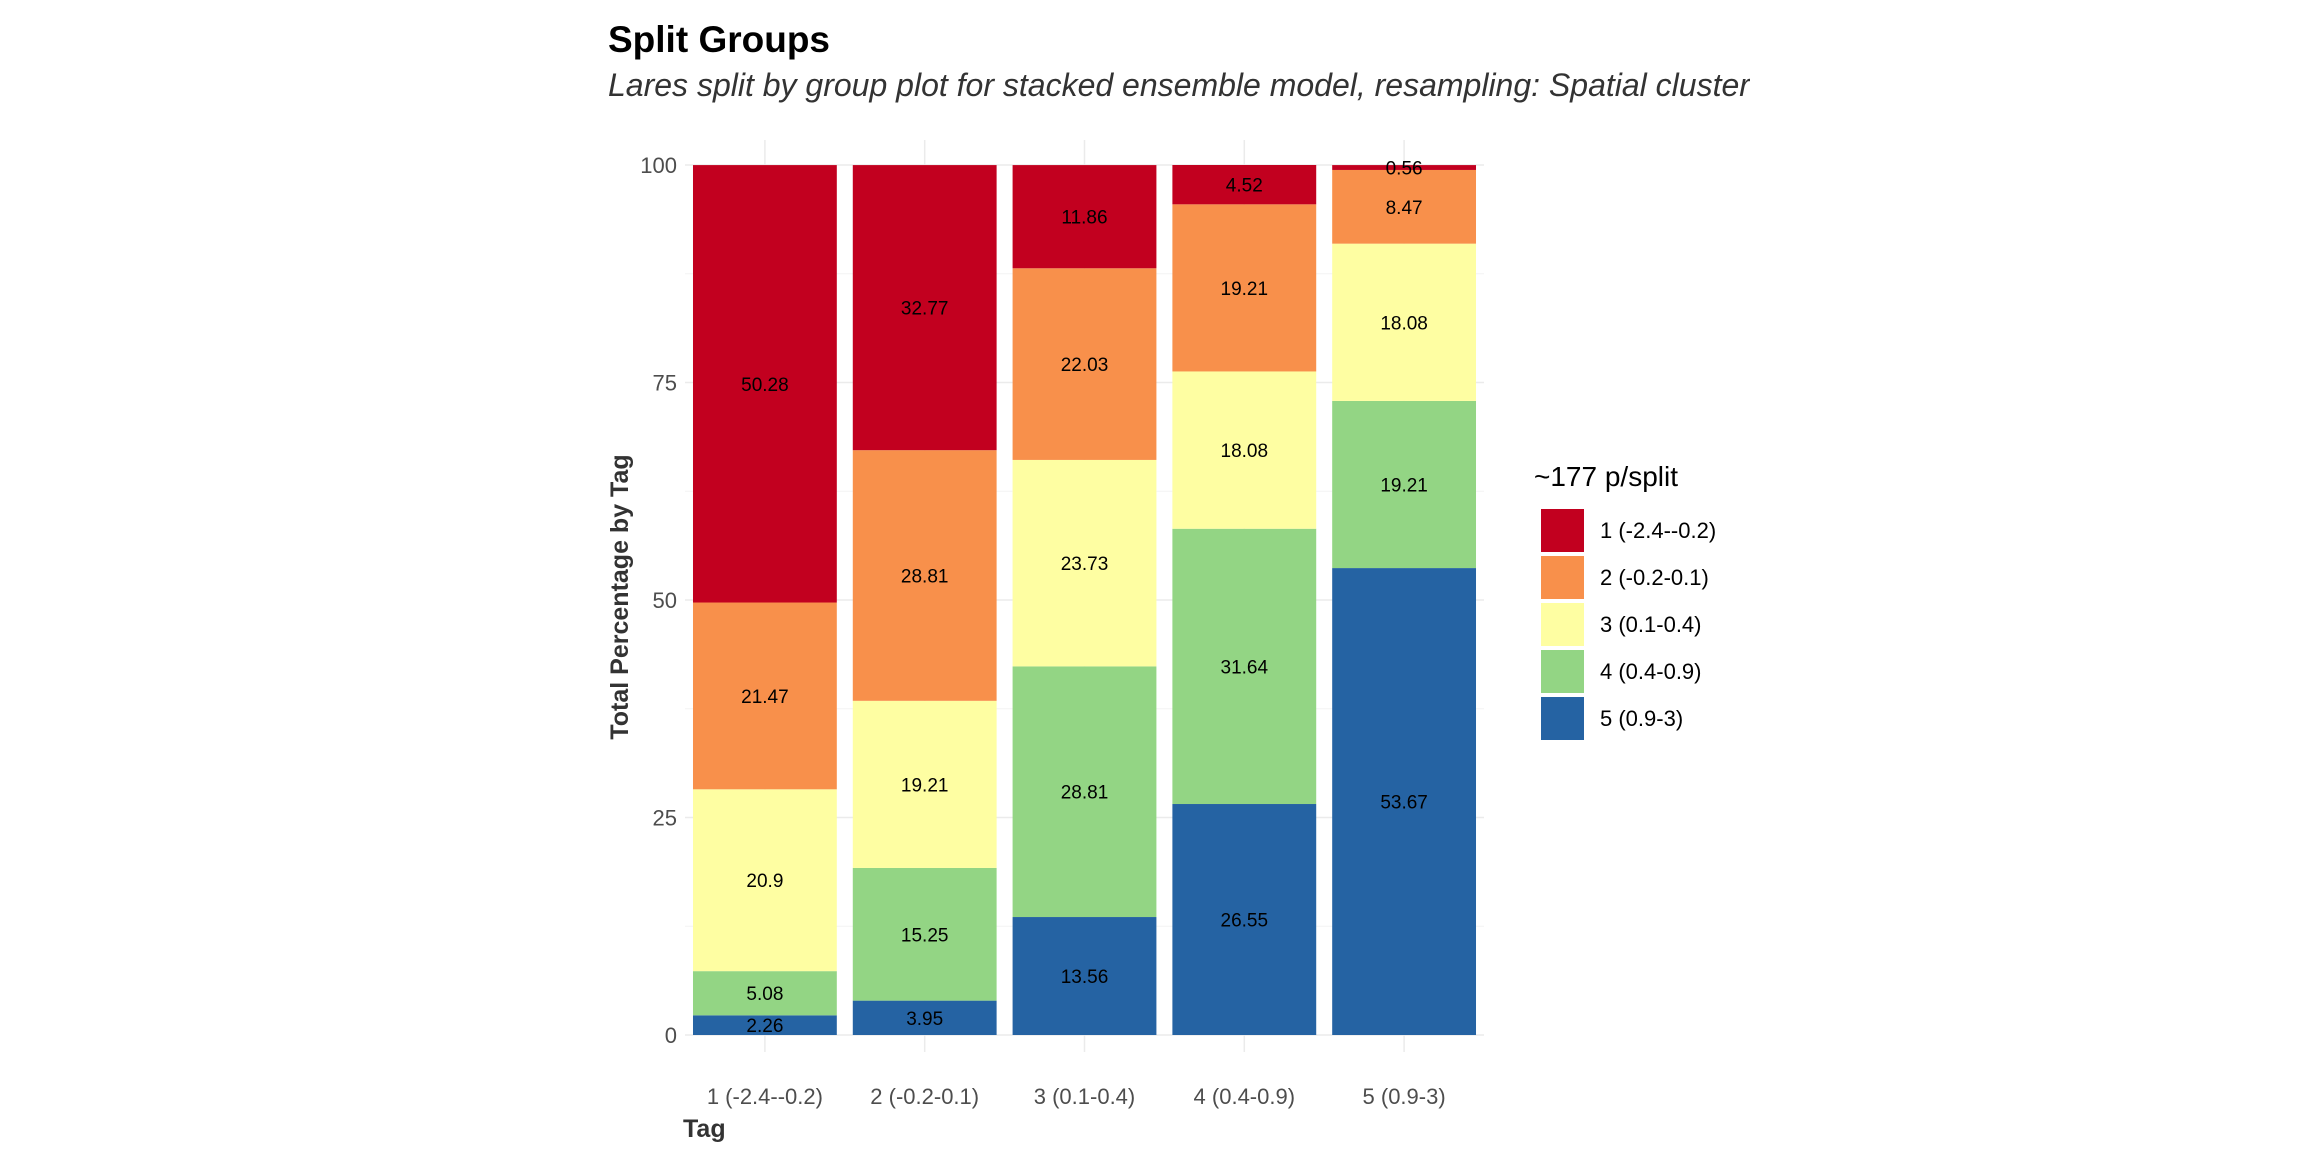  I want to click on bar-segment-label: 23.73, so click(1085, 564).